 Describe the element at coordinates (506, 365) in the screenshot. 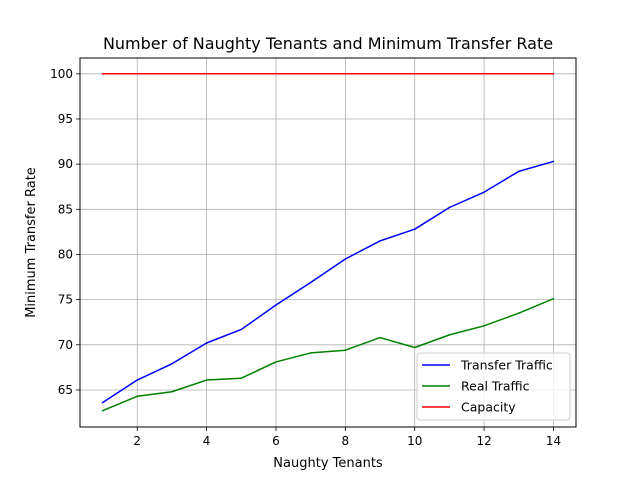

I see `legend-label-transfer-traffic: Transfer Traffic` at that location.